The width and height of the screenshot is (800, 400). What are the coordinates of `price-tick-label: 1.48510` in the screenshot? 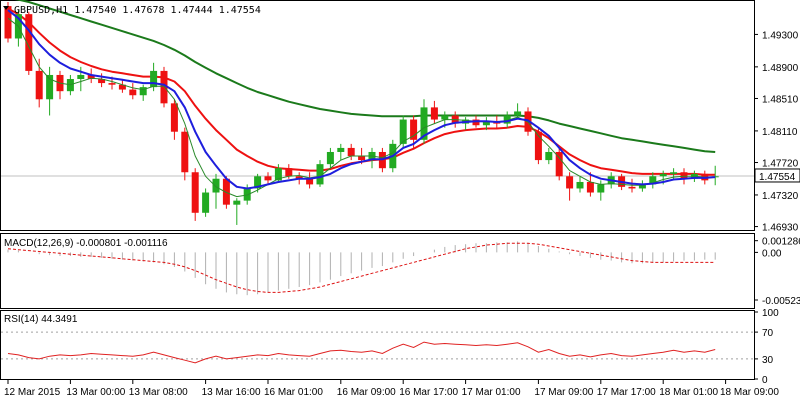 It's located at (780, 99).